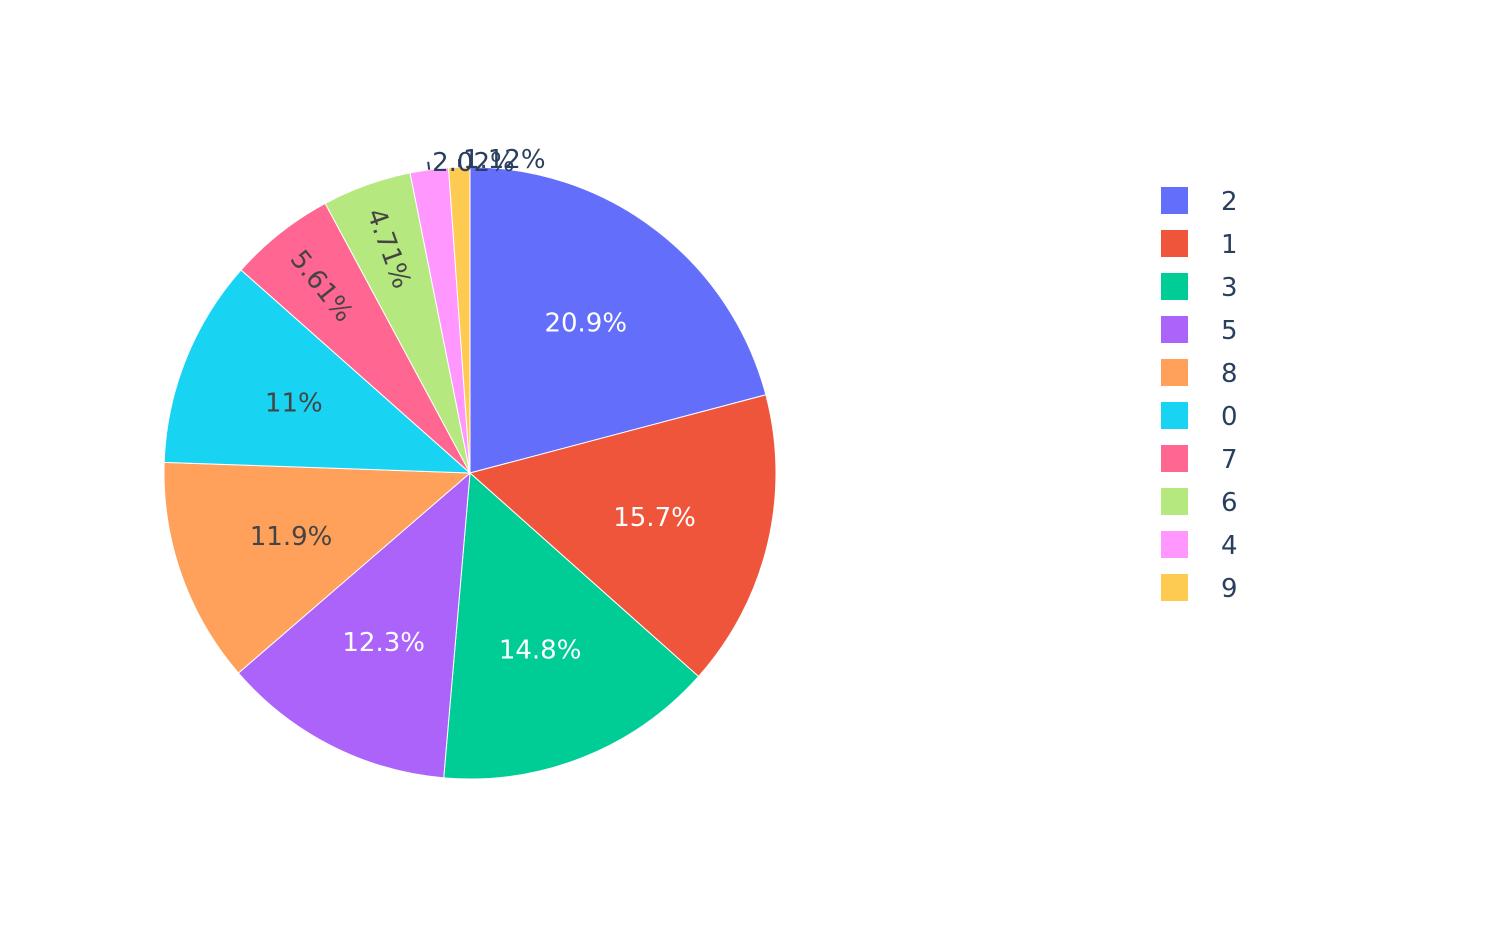 The image size is (1500, 926). Describe the element at coordinates (1229, 503) in the screenshot. I see `legend-label-6: 6` at that location.